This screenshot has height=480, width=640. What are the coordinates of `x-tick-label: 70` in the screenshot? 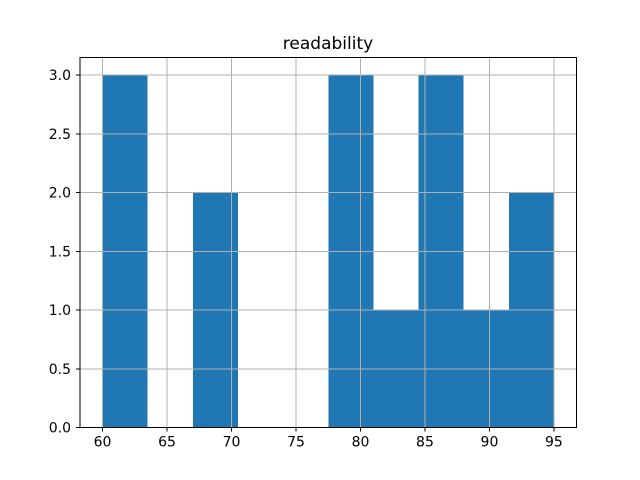 It's located at (232, 443).